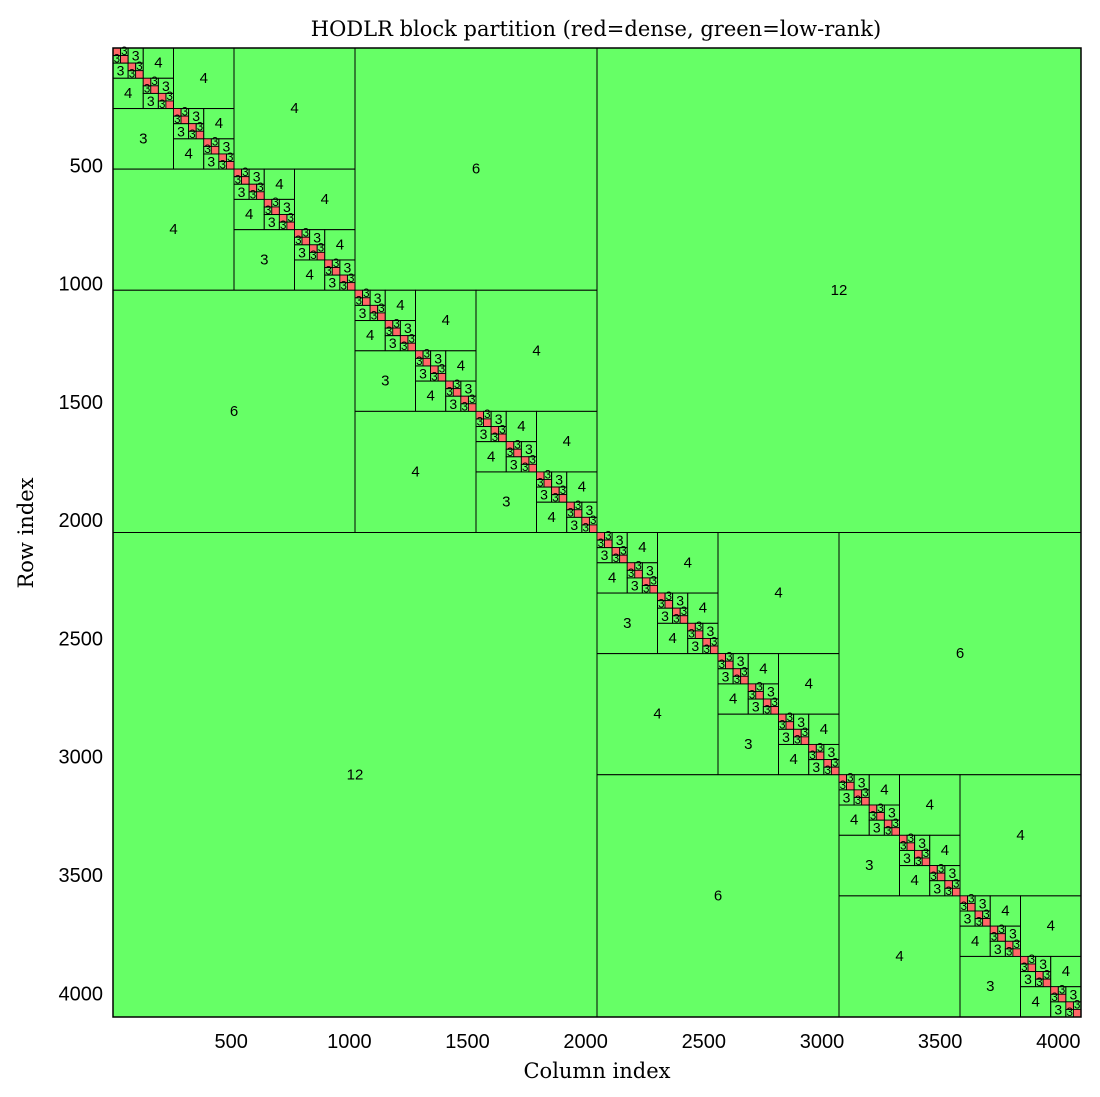 The width and height of the screenshot is (1100, 1097). I want to click on y-tick-label: 1000, so click(81, 285).